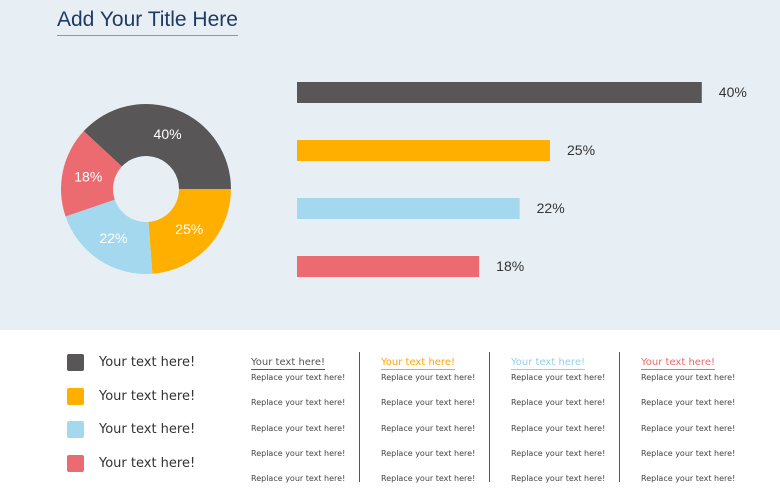  Describe the element at coordinates (581, 150) in the screenshot. I see `bar-label: 25%` at that location.